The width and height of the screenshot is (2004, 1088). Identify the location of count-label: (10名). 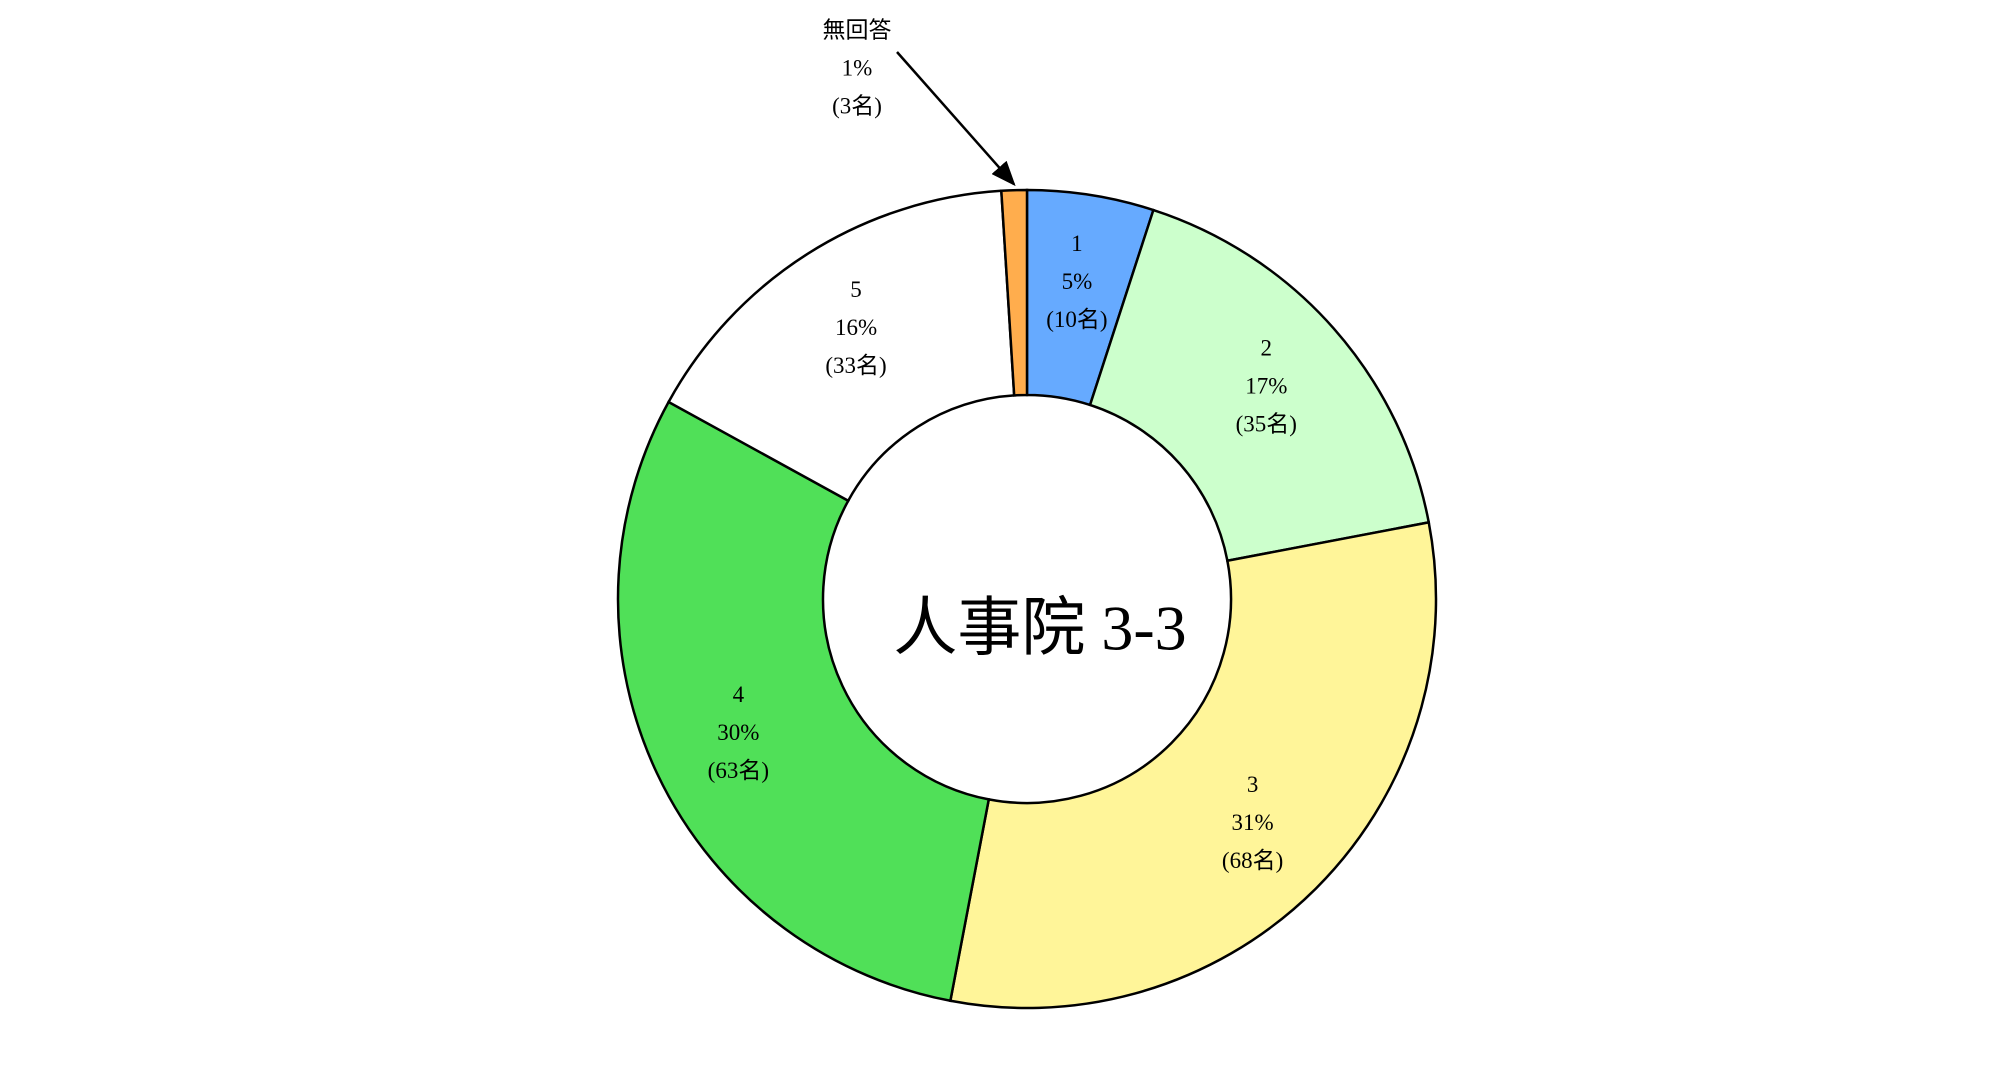
(1076, 319).